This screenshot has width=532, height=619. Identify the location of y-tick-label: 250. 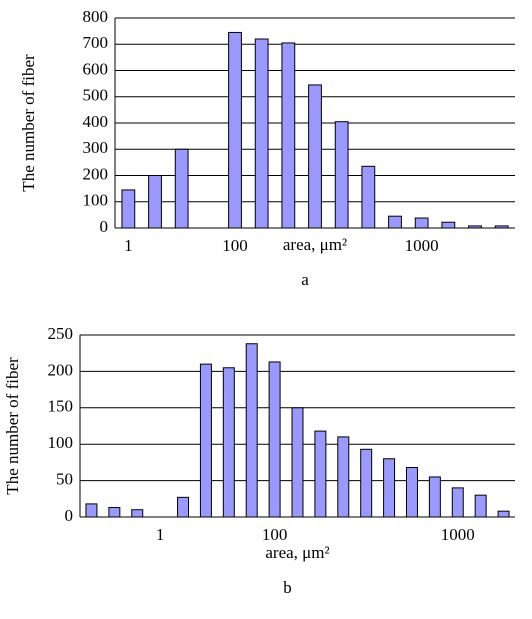
(61, 333).